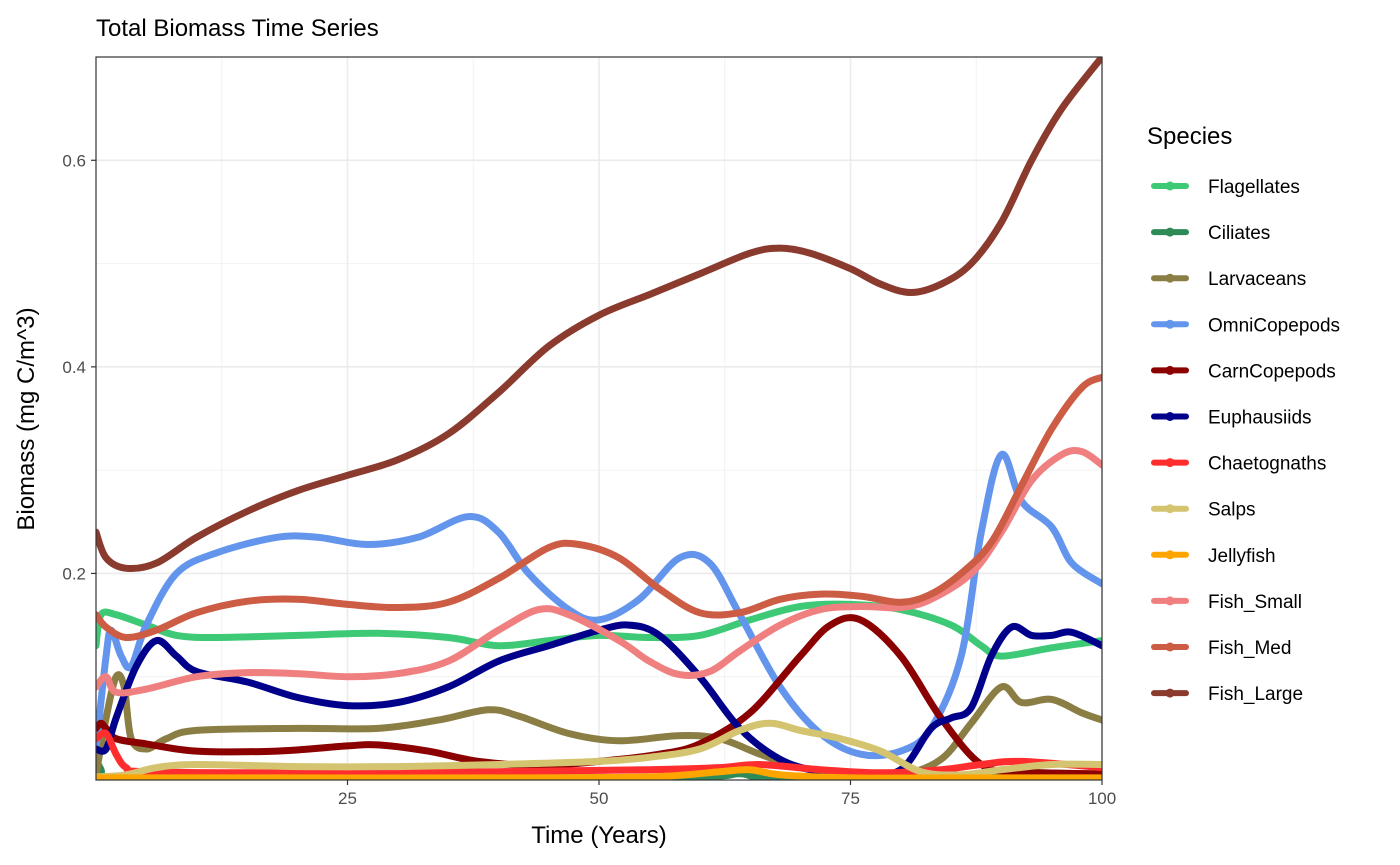 The height and width of the screenshot is (865, 1400). I want to click on legend-item-fish-small: Fish_Small, so click(1226, 602).